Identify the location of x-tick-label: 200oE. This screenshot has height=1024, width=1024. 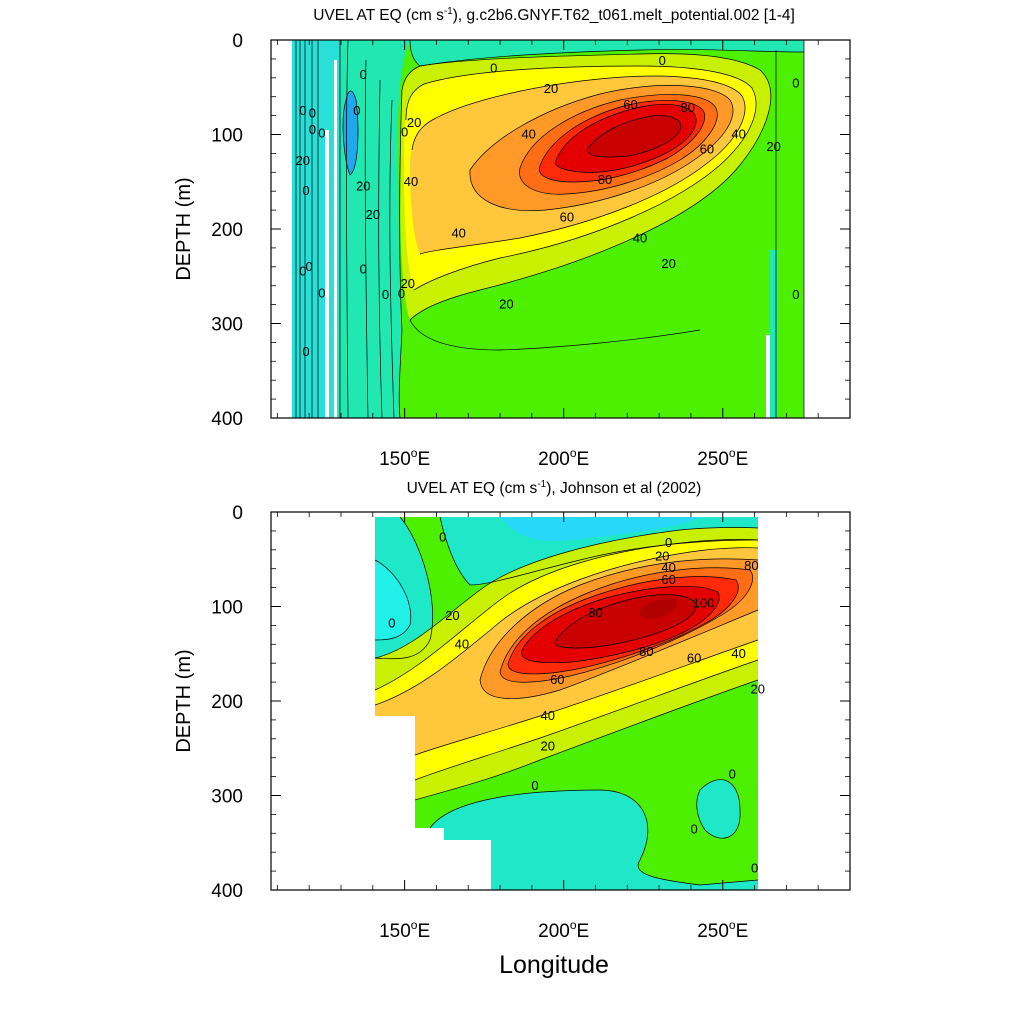
(563, 930).